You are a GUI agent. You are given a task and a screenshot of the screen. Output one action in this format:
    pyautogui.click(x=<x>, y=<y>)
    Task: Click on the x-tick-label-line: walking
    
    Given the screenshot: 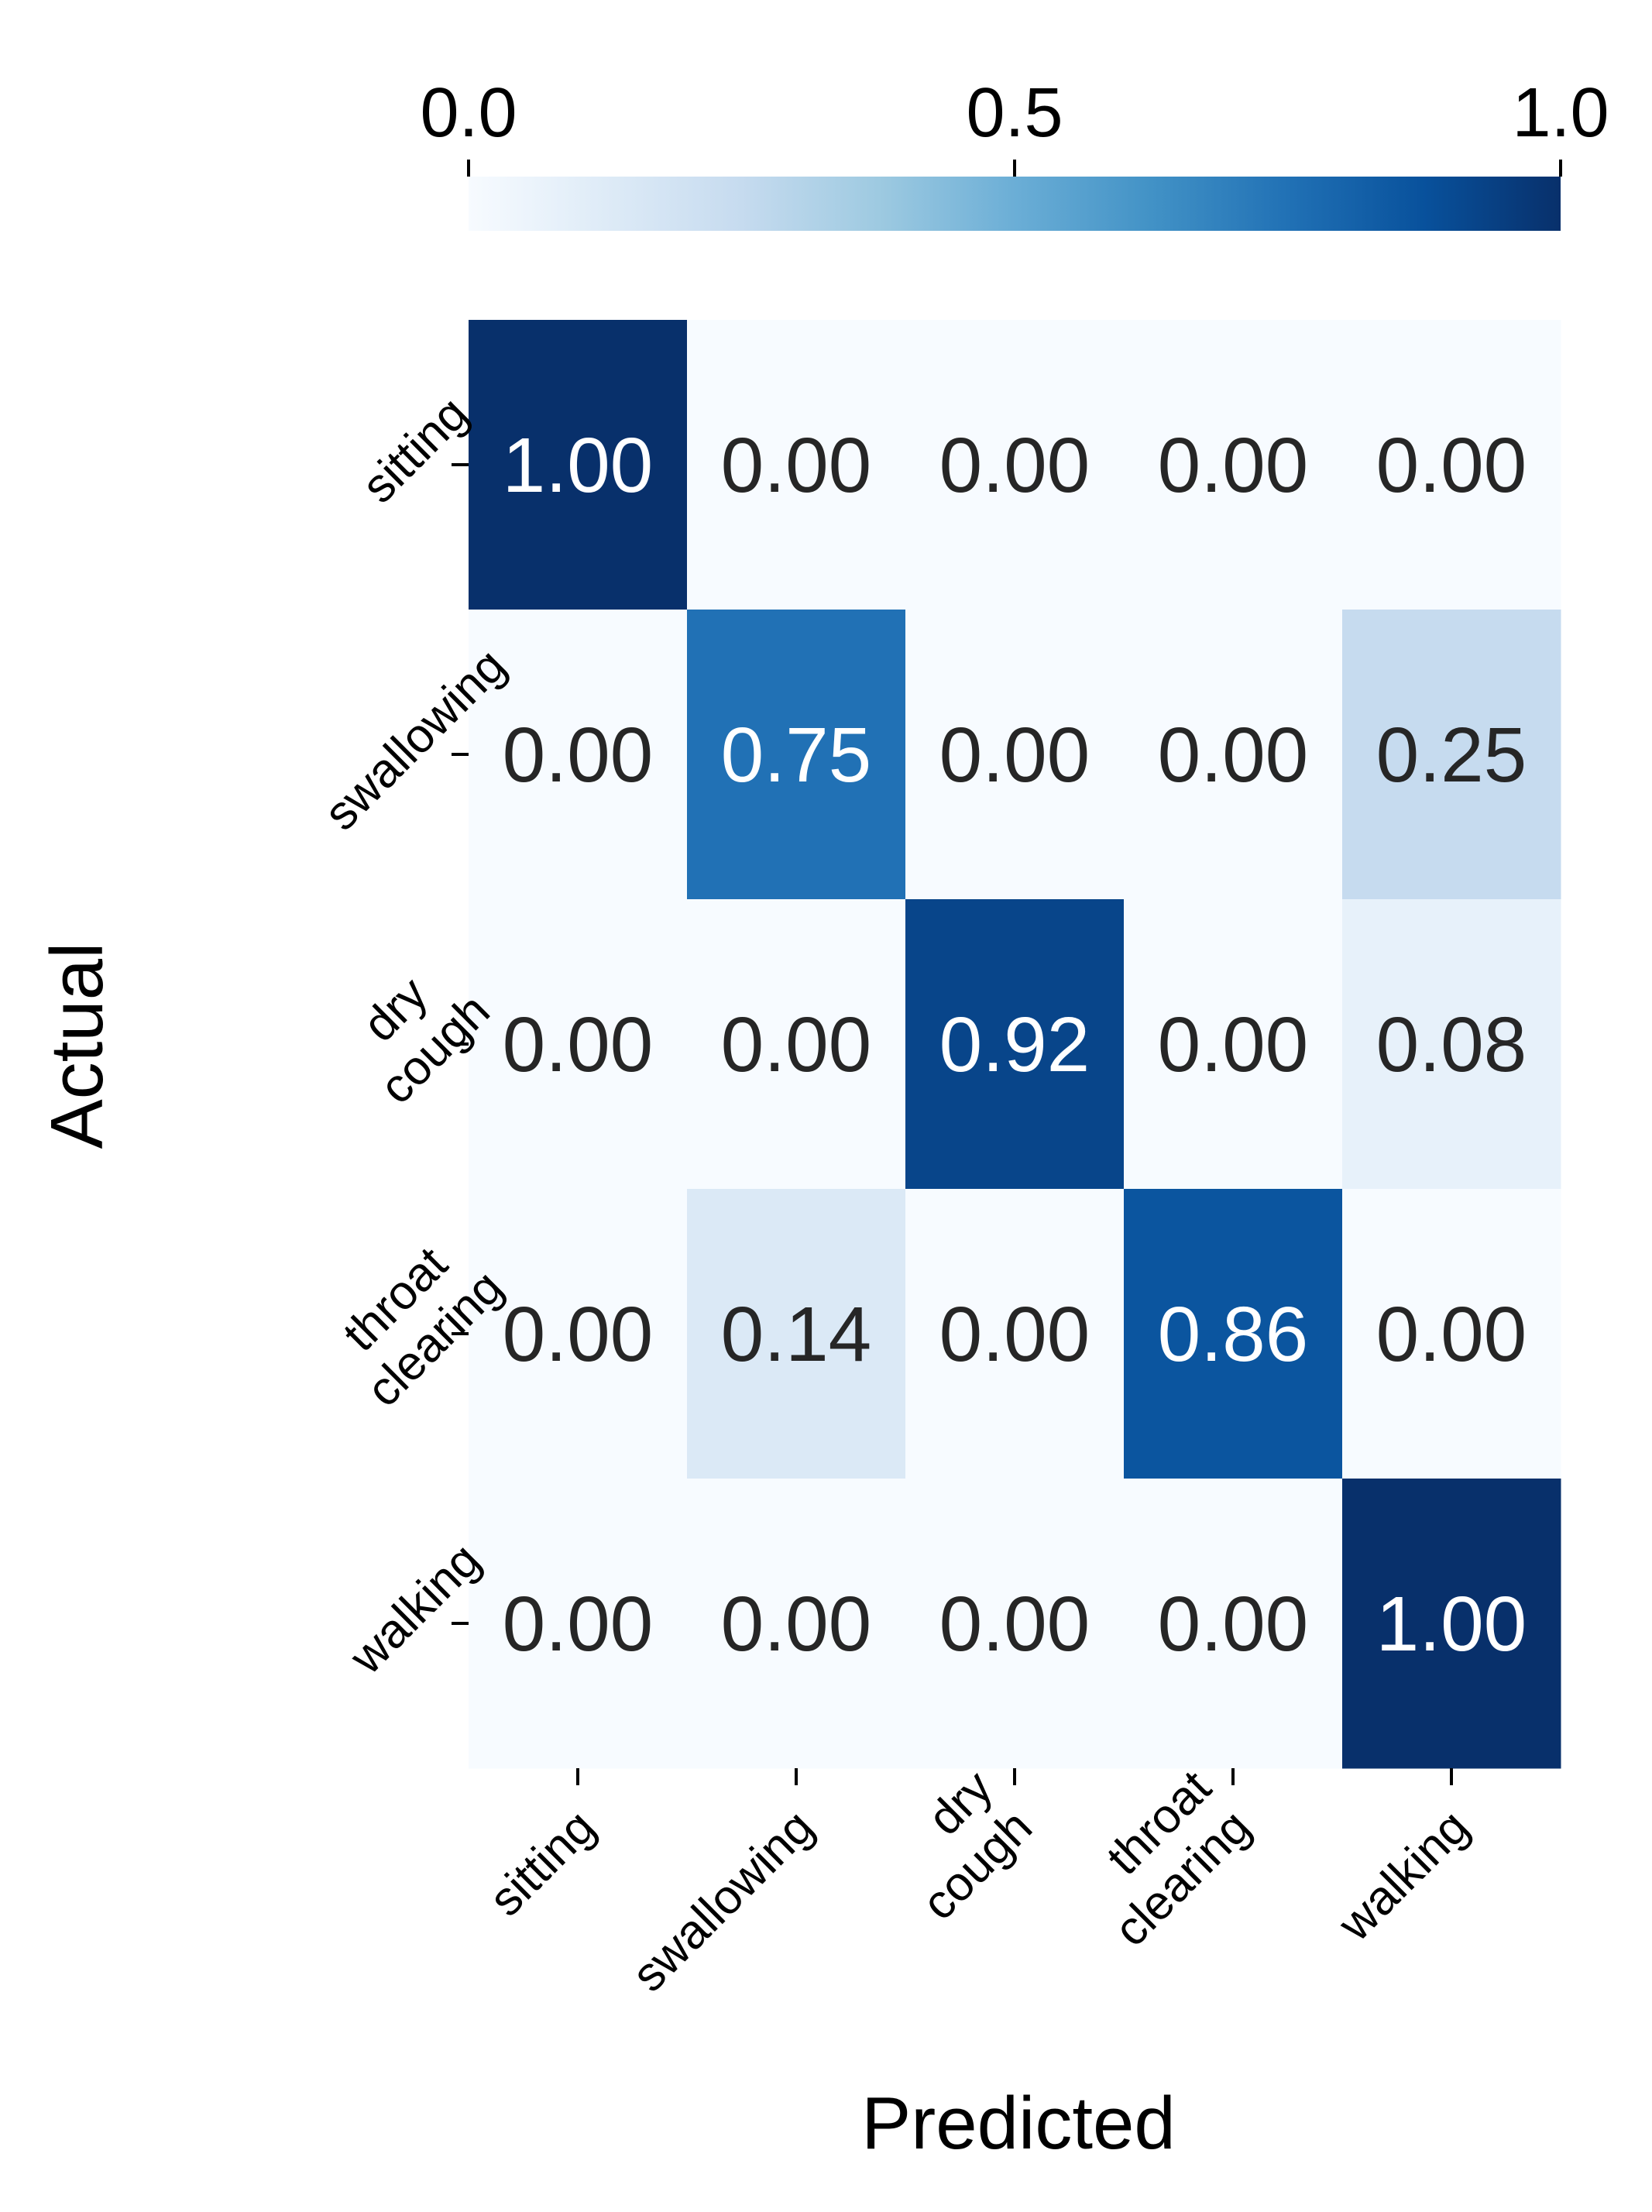 What is the action you would take?
    pyautogui.click(x=1403, y=1876)
    